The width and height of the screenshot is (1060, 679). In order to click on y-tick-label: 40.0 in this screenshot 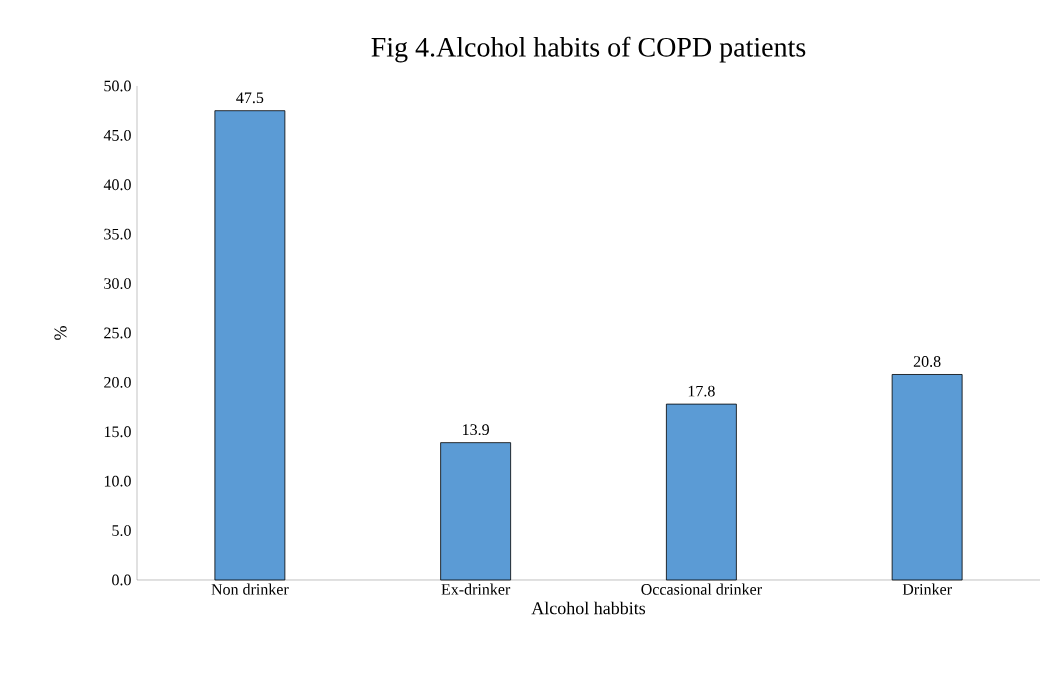, I will do `click(117, 185)`.